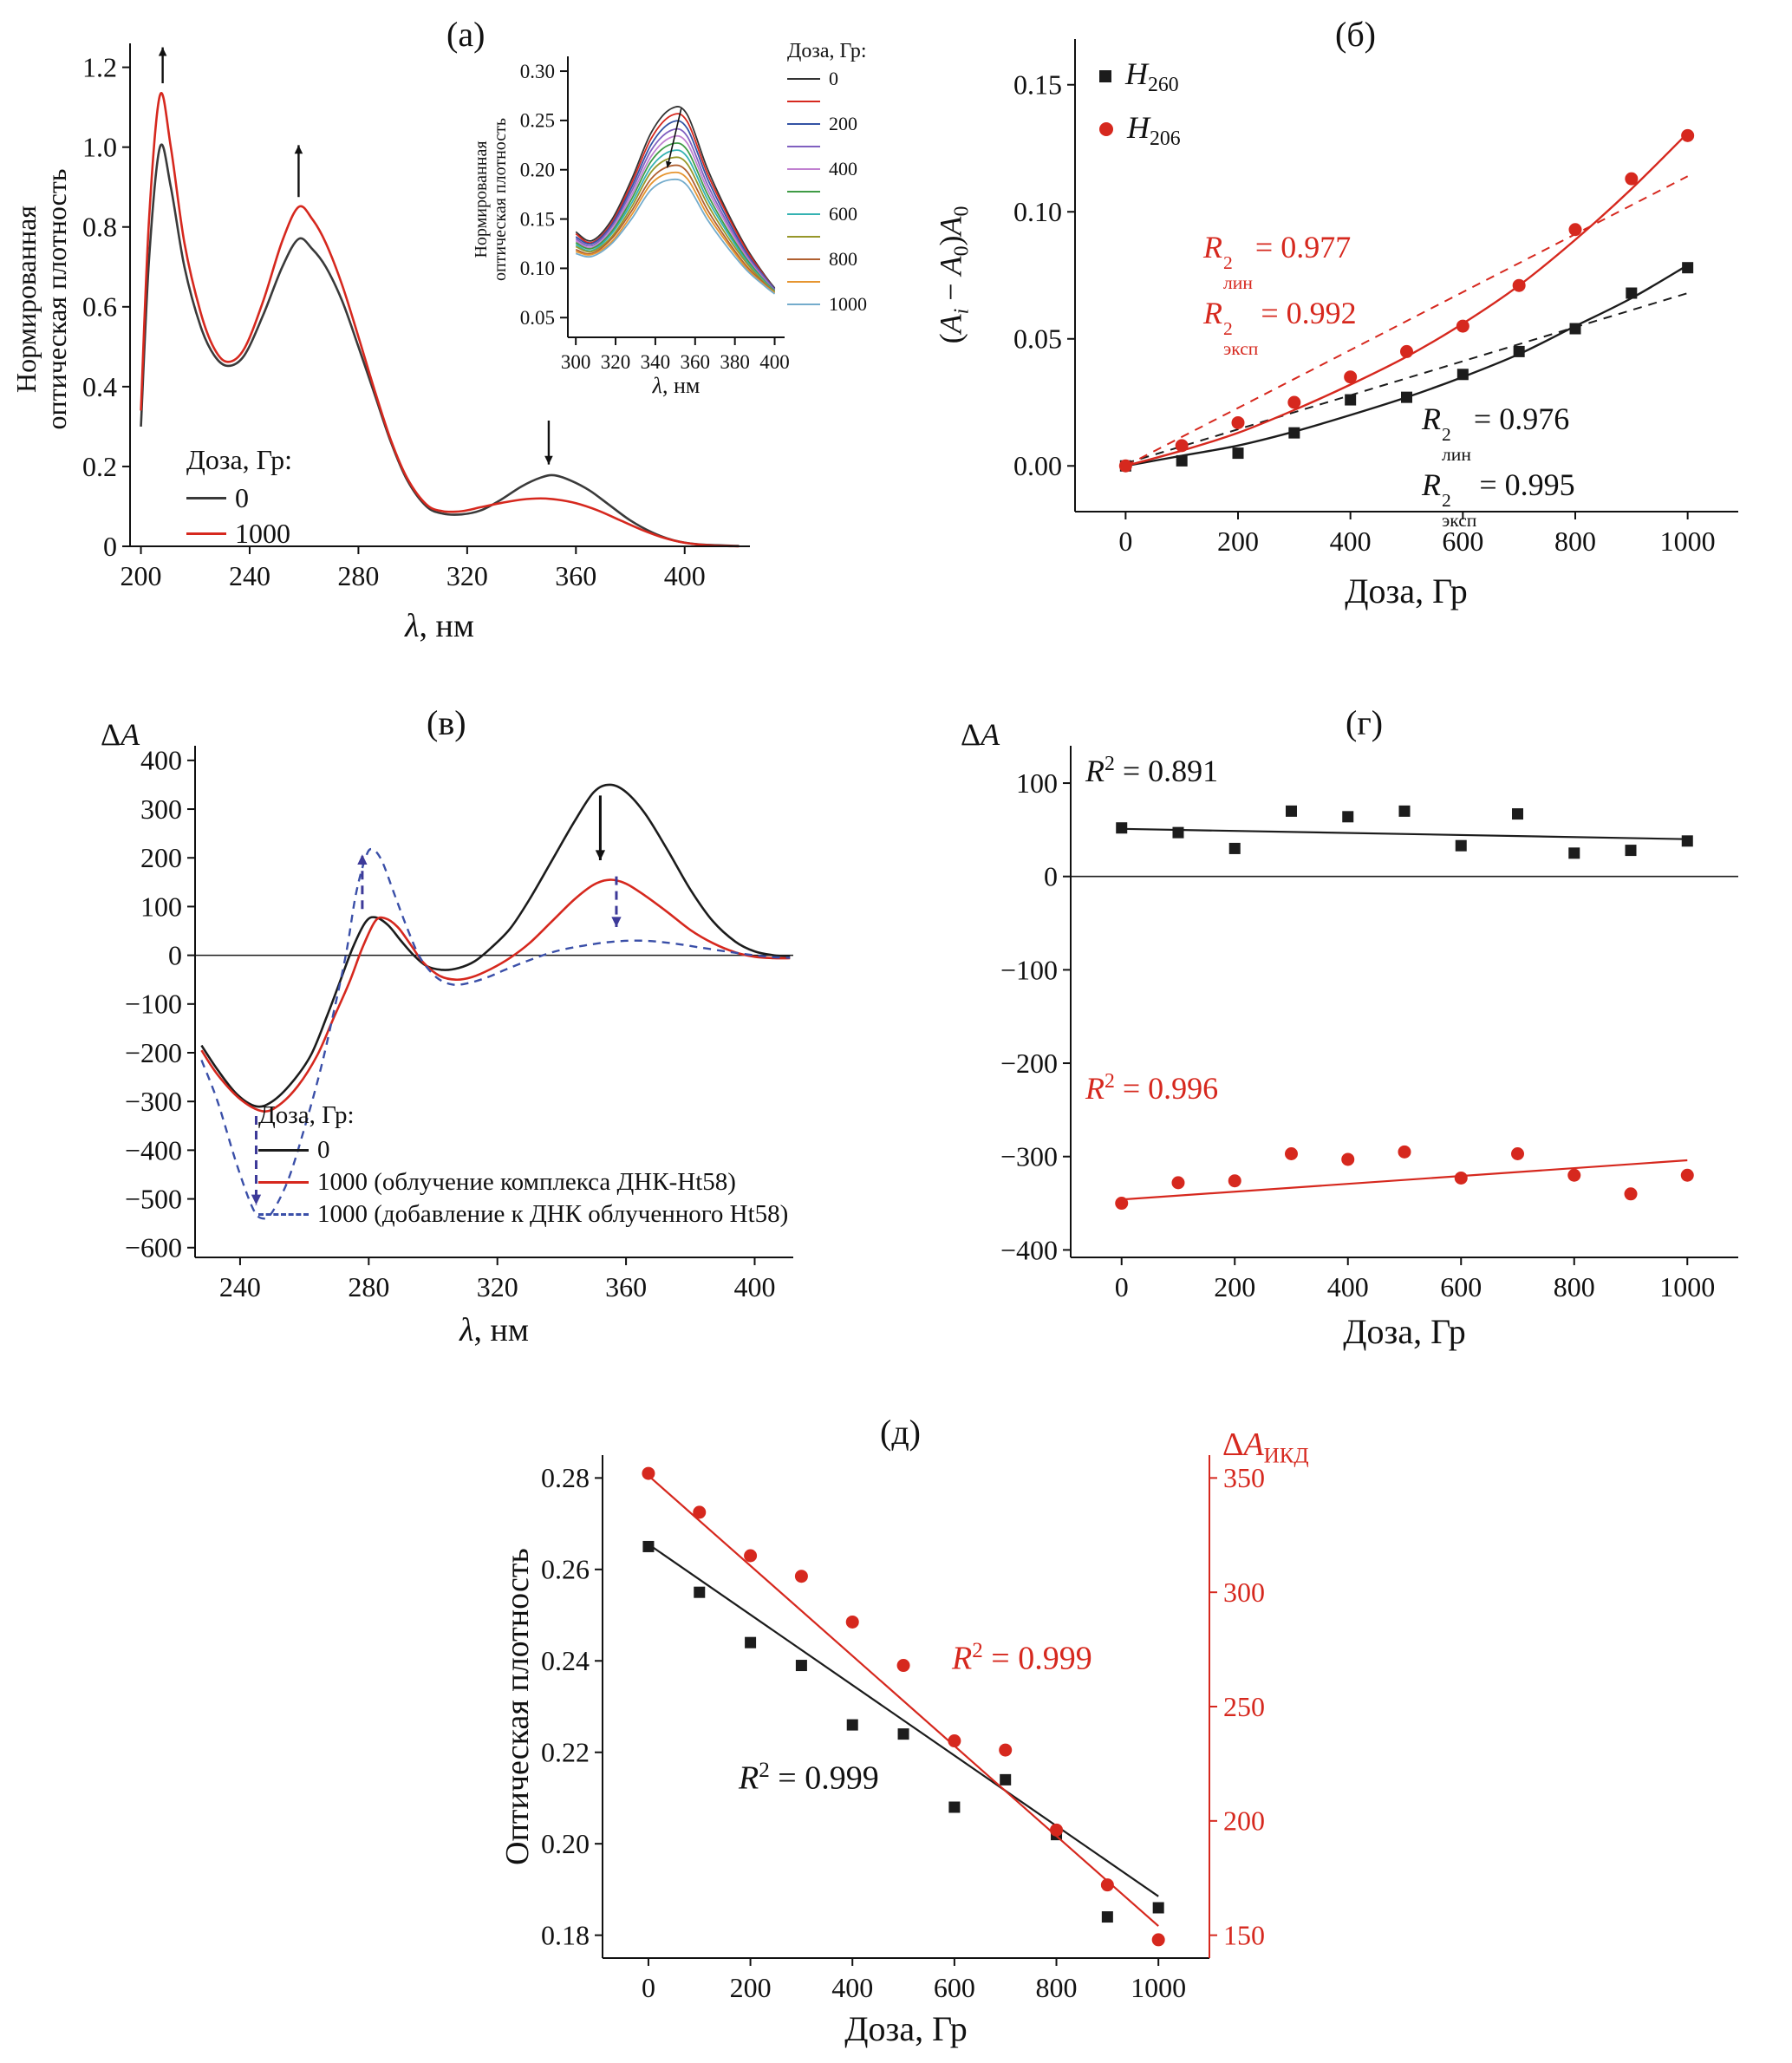 This screenshot has height=2063, width=1792. I want to click on panel-d-ylabel: Оптическая плотность, so click(518, 1706).